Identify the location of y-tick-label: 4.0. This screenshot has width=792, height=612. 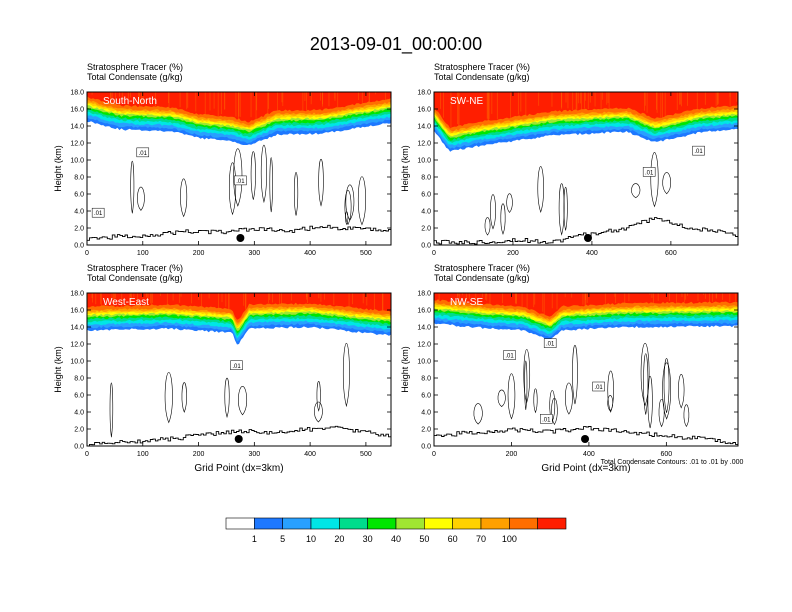
(79, 212).